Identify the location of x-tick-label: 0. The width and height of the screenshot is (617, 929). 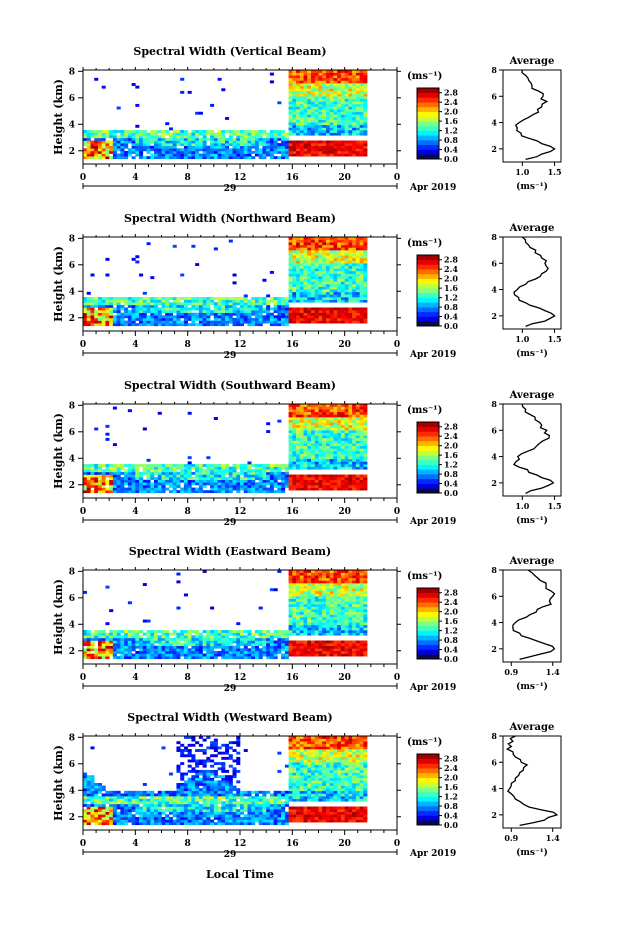
(83, 178).